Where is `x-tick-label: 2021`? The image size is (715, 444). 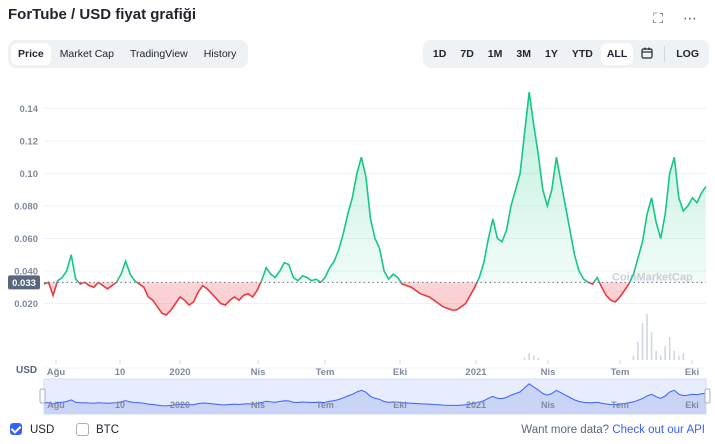 x-tick-label: 2021 is located at coordinates (476, 372).